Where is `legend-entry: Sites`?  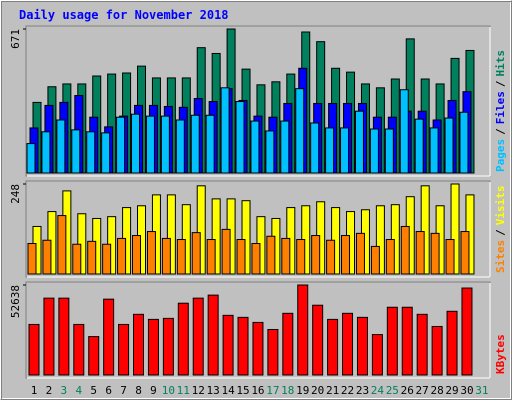
legend-entry: Sites is located at coordinates (500, 256).